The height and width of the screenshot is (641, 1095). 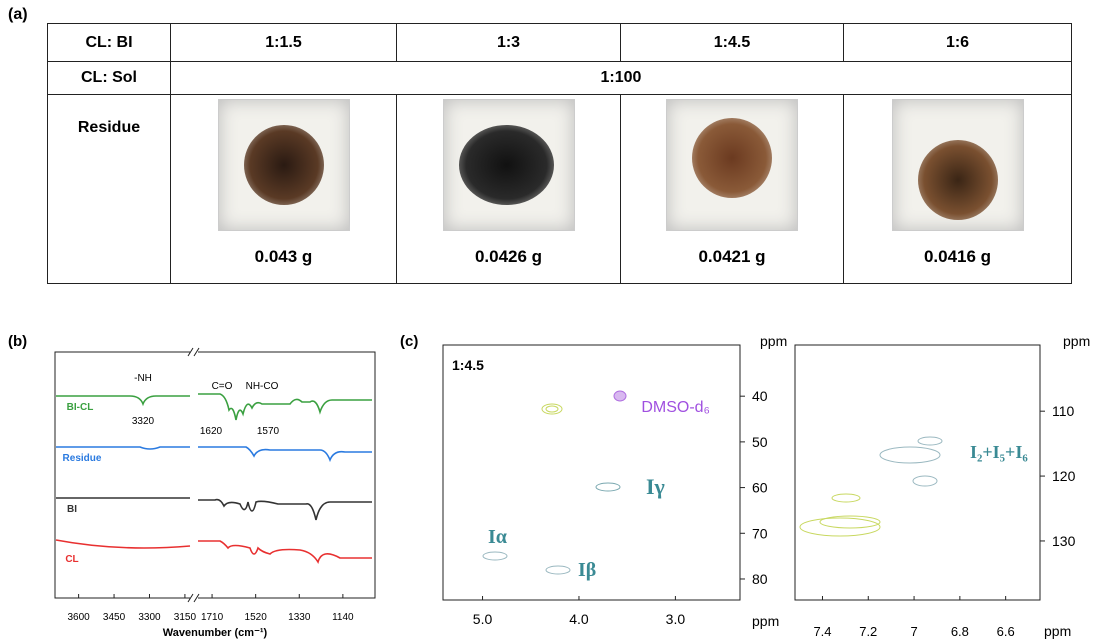 I want to click on cell: 1:6, so click(x=957, y=42).